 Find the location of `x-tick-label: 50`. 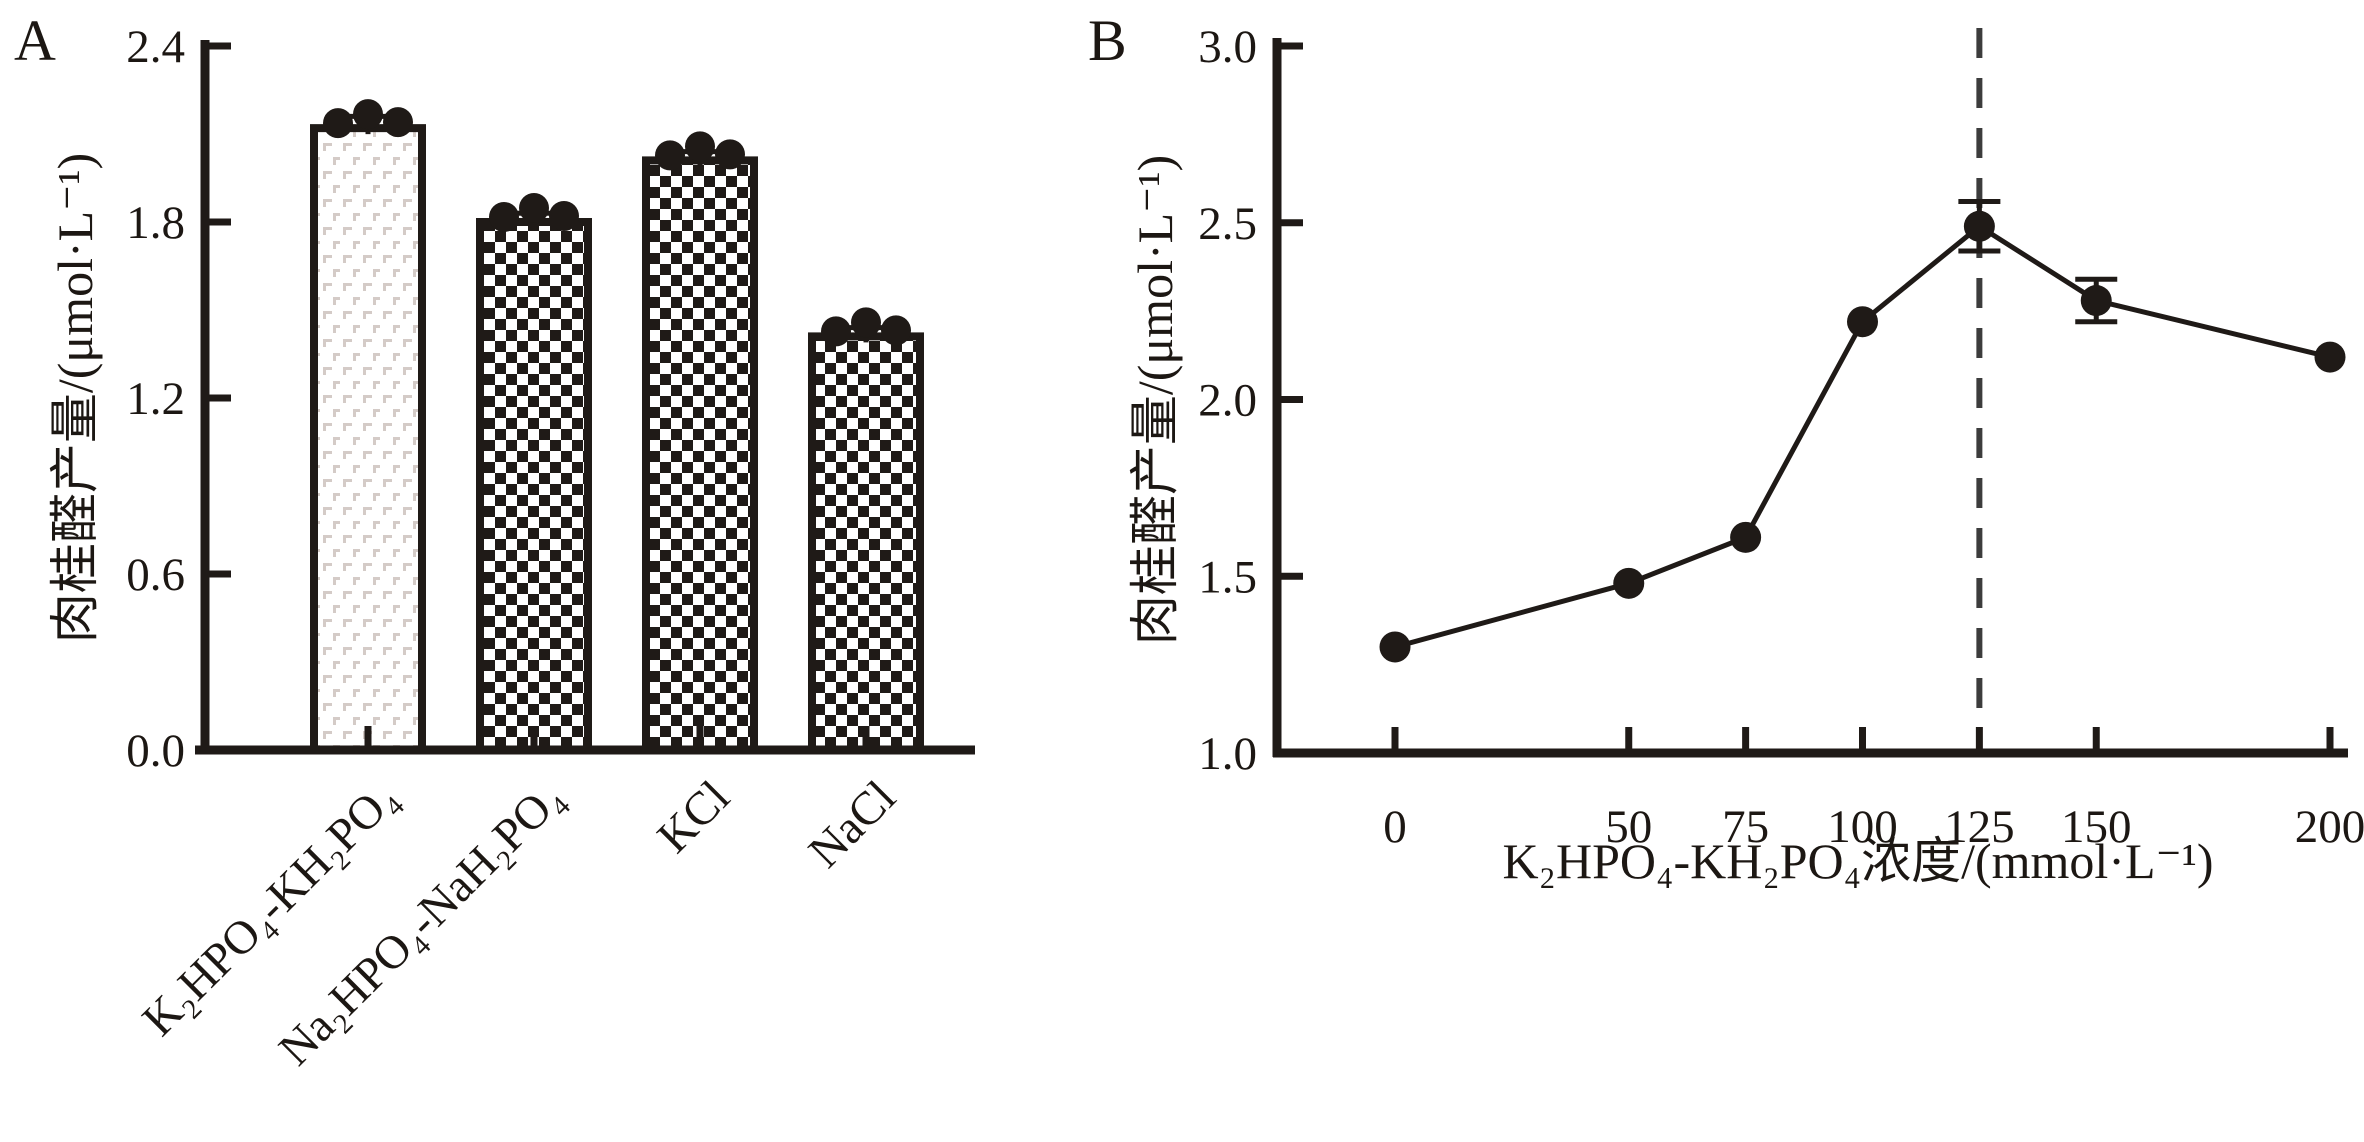

x-tick-label: 50 is located at coordinates (1628, 827).